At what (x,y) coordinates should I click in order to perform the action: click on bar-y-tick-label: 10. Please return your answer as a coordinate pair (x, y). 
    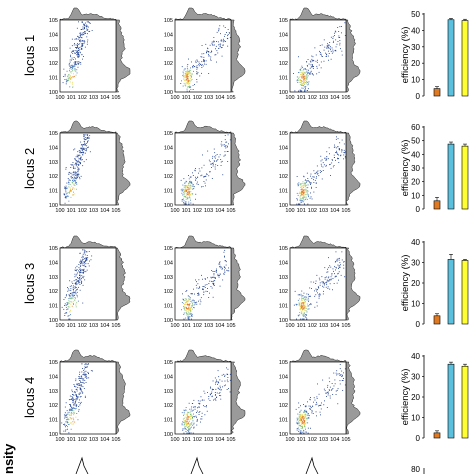
    Looking at the image, I should click on (415, 195).